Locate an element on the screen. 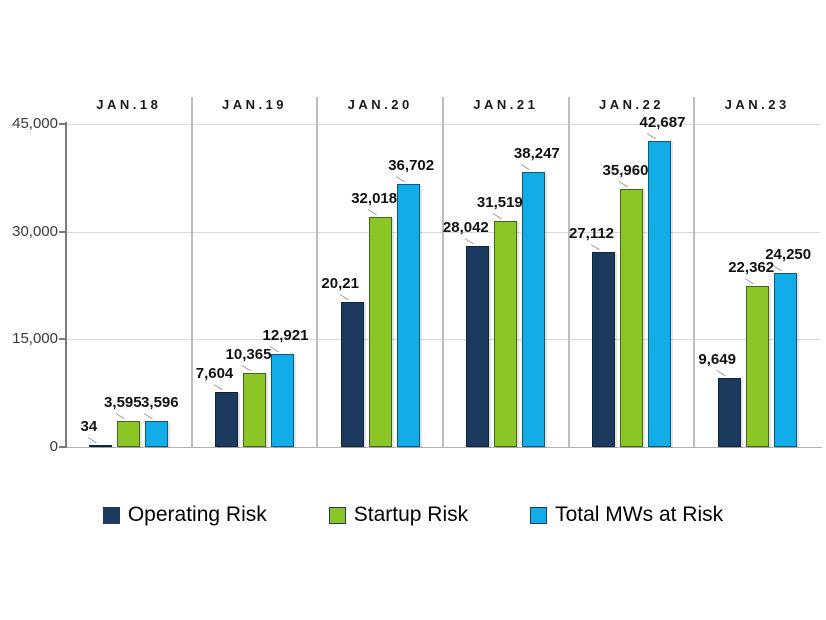 The image size is (826, 620). bar-value-operating-risk-jan-19: 7,604 is located at coordinates (214, 374).